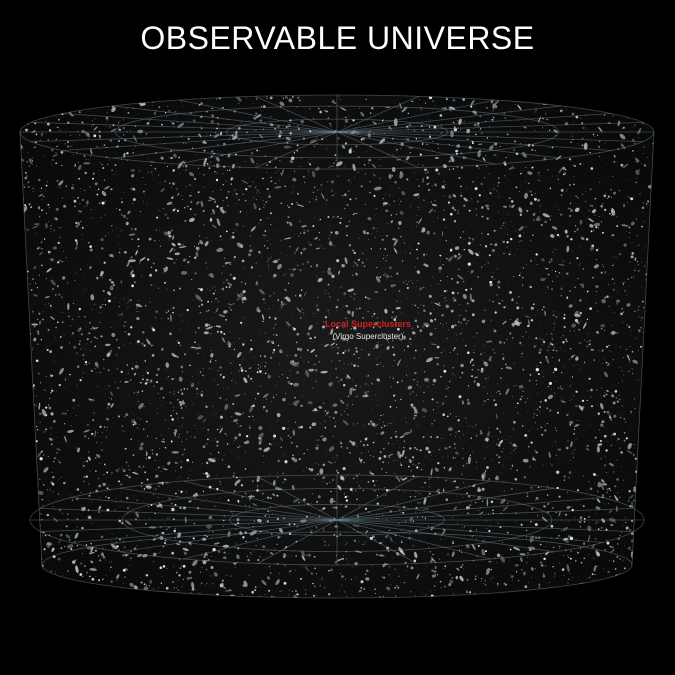 The image size is (675, 675). I want to click on top-spokes, so click(337, 132).